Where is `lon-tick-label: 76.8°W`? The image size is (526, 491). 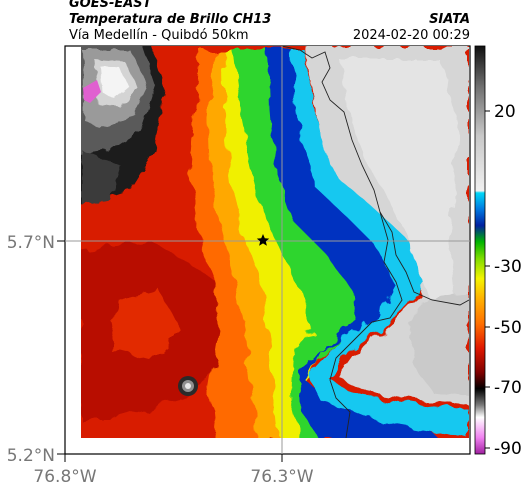 lon-tick-label: 76.8°W is located at coordinates (64, 477).